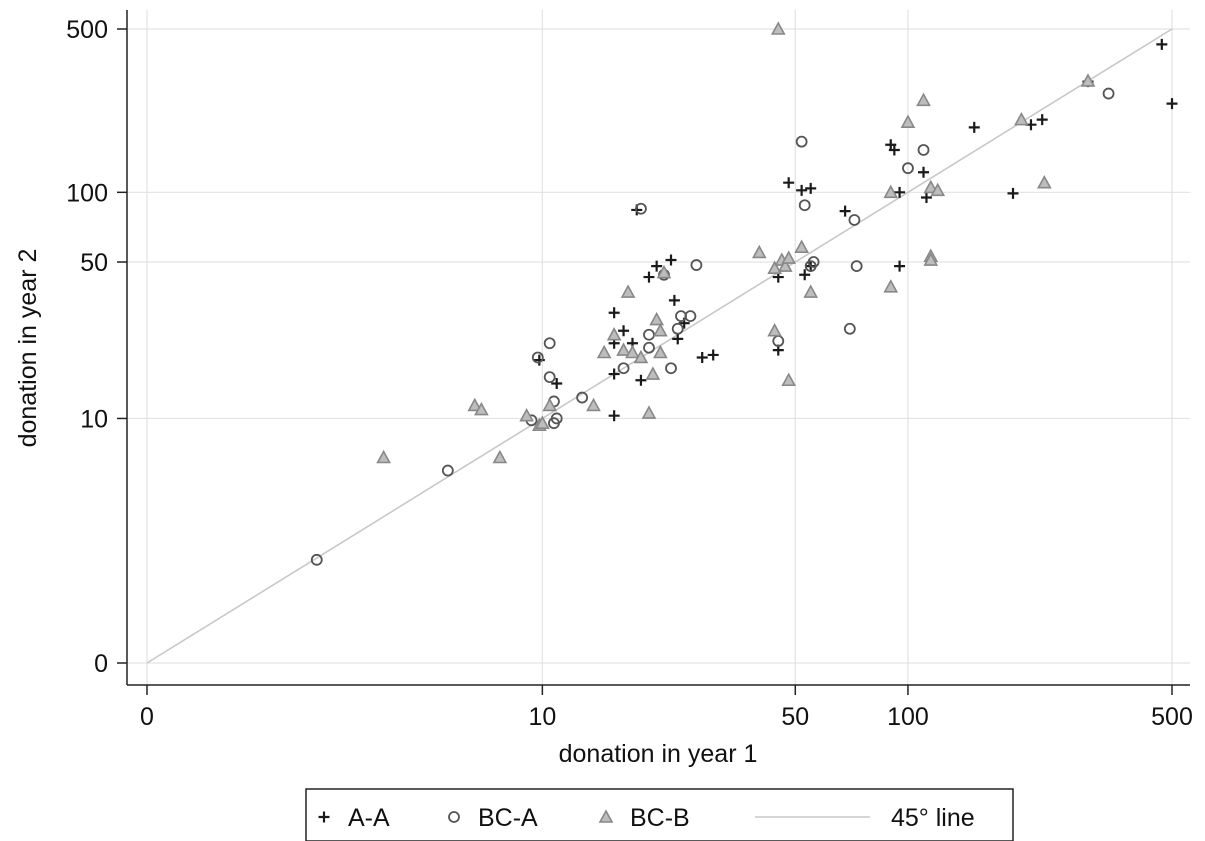 Image resolution: width=1205 pixels, height=841 pixels. What do you see at coordinates (94, 263) in the screenshot?
I see `y-tick-label: 50` at bounding box center [94, 263].